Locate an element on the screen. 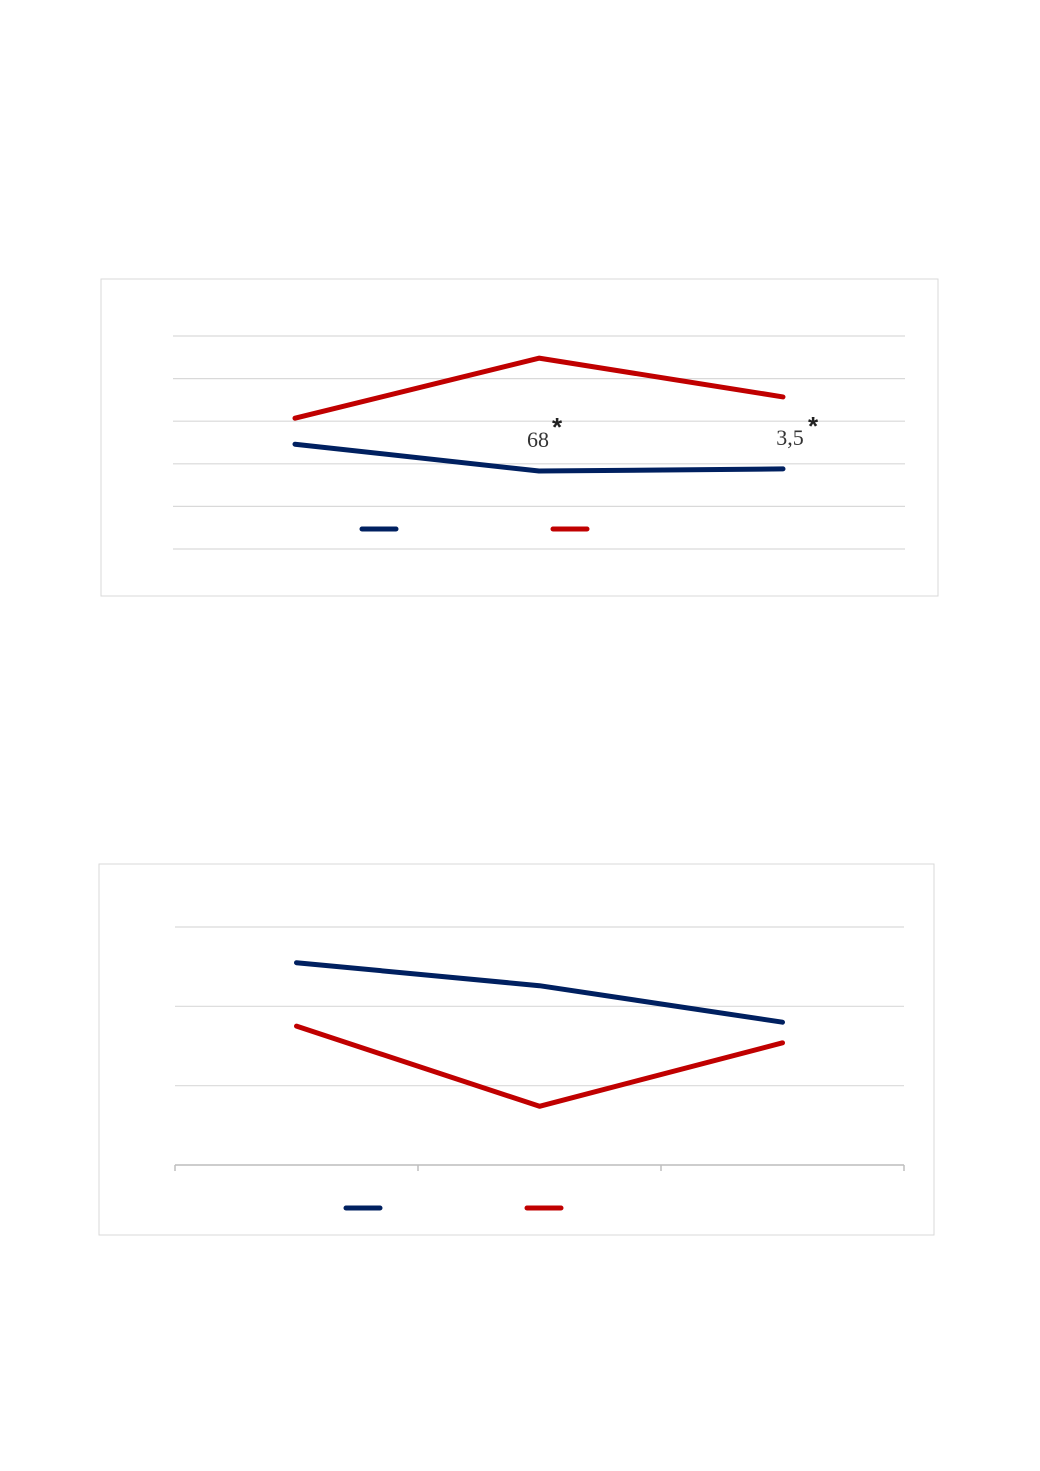 The width and height of the screenshot is (1040, 1471). annotation: 68 is located at coordinates (538, 439).